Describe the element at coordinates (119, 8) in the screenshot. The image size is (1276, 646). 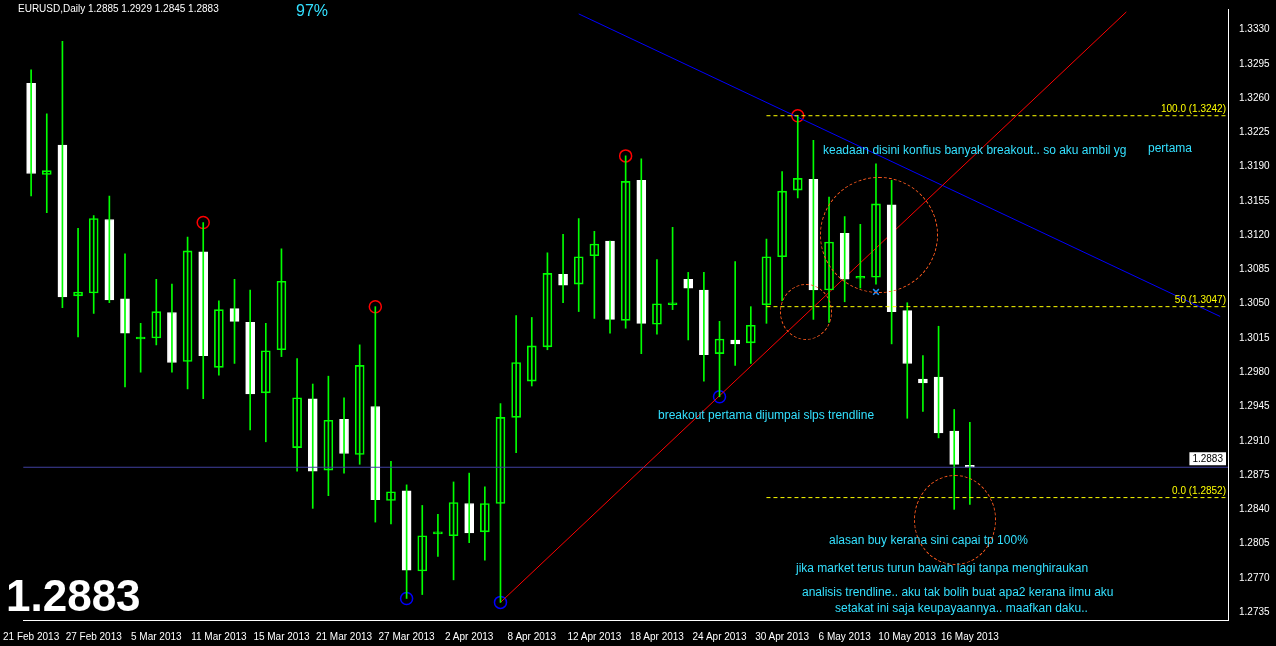
I see `chart-title: EURUSD,Daily 1.2885 1.2929 1.2845 1.2883` at that location.